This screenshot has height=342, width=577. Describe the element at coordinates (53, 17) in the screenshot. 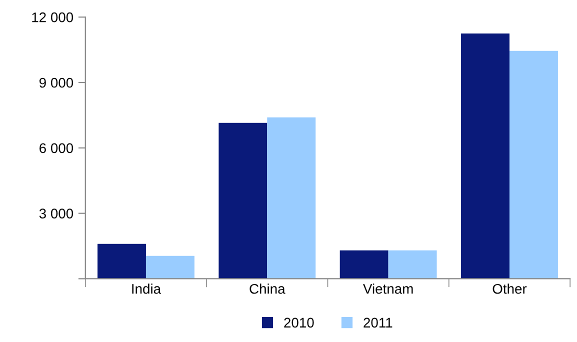

I see `y-tick-label: 12 000` at that location.